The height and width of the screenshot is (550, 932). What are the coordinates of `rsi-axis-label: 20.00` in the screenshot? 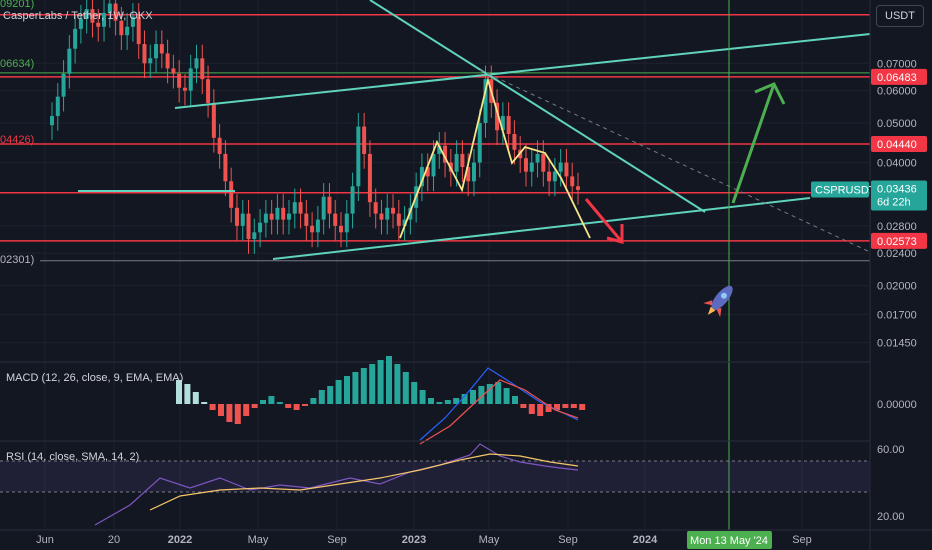 It's located at (891, 517).